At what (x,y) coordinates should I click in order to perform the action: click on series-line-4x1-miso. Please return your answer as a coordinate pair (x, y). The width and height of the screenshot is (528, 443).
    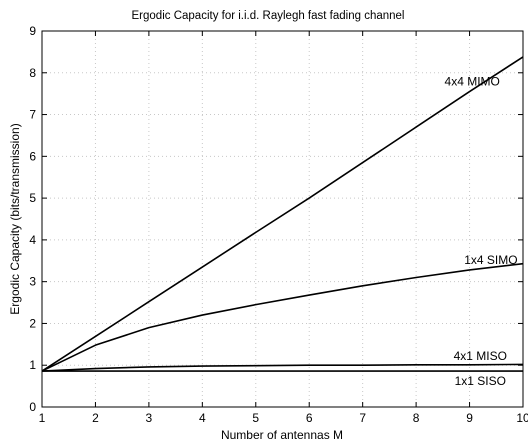
    Looking at the image, I should click on (282, 367).